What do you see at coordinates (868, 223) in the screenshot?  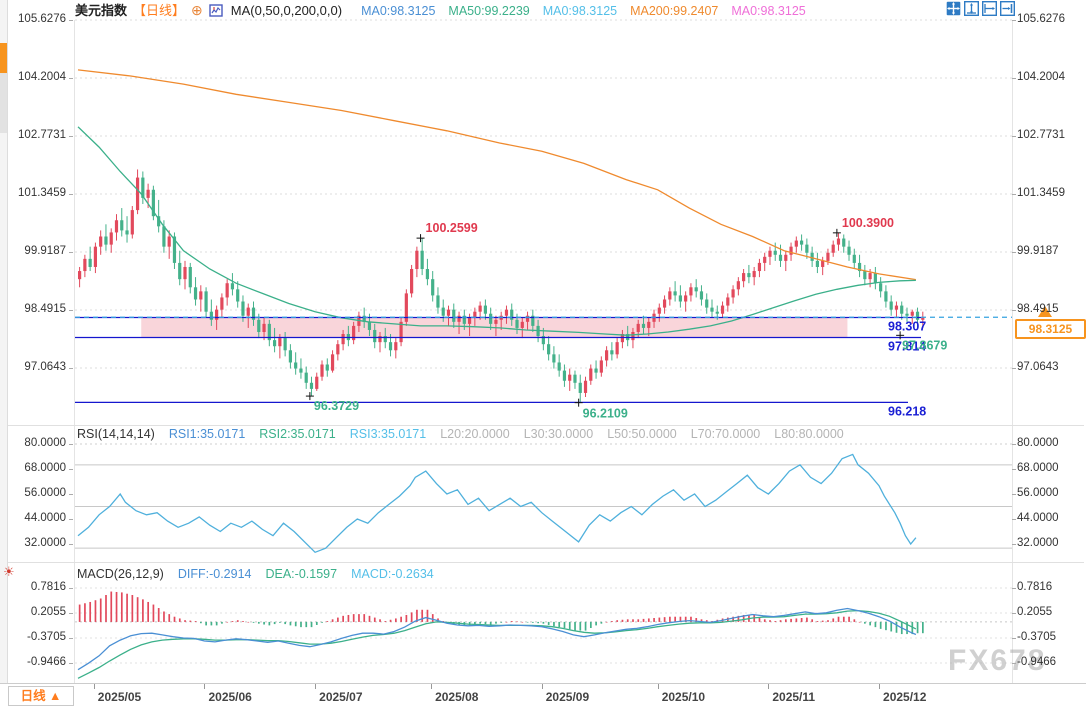 I see `price-annotation: 100.3900` at bounding box center [868, 223].